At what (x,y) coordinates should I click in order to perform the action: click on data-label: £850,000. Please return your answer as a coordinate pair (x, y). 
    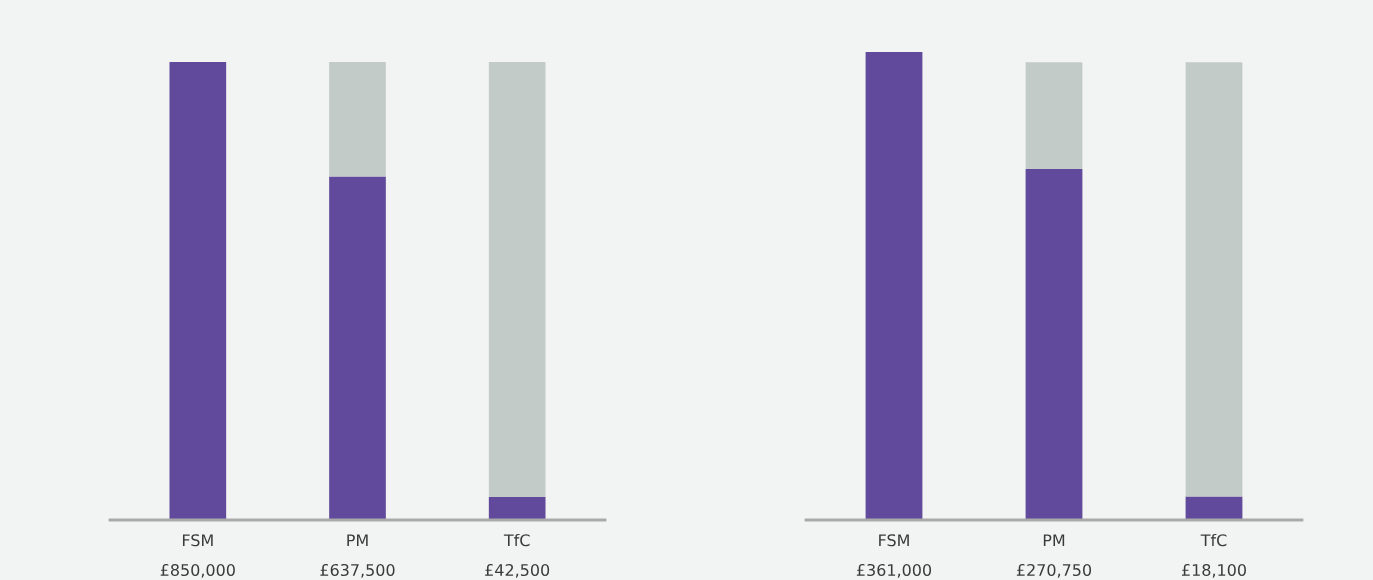
    Looking at the image, I should click on (197, 570).